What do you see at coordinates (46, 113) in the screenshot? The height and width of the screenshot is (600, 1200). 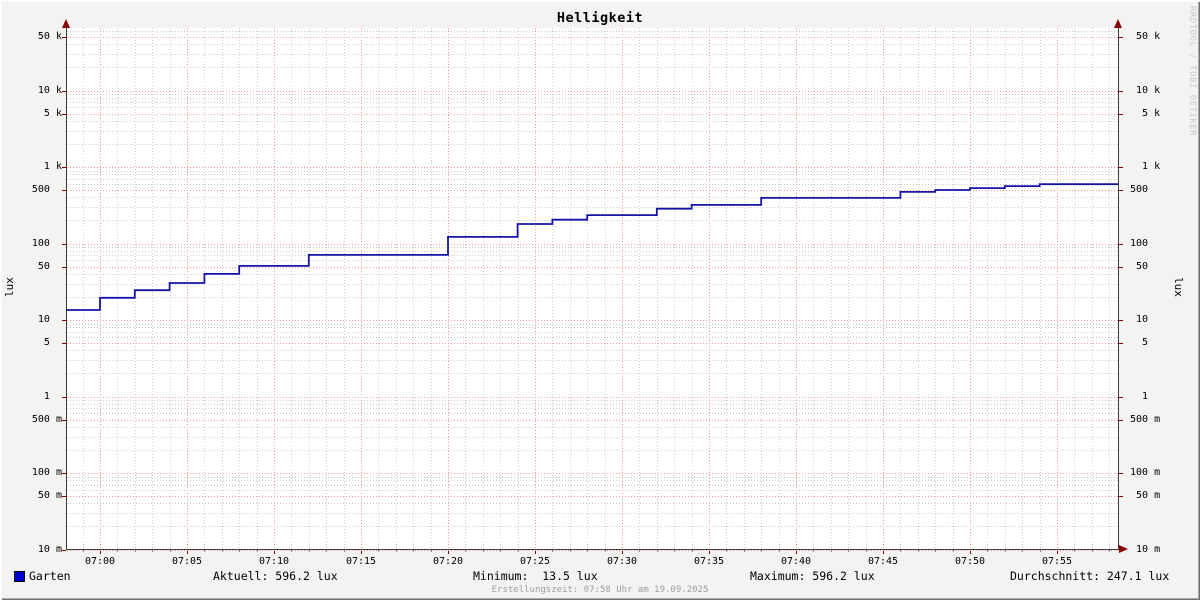 I see `y-tick-label-left: 5 k` at bounding box center [46, 113].